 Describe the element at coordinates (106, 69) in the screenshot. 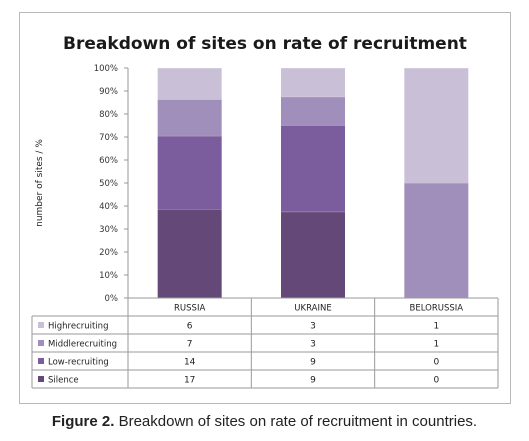

I see `y-tick-label: 100%` at that location.